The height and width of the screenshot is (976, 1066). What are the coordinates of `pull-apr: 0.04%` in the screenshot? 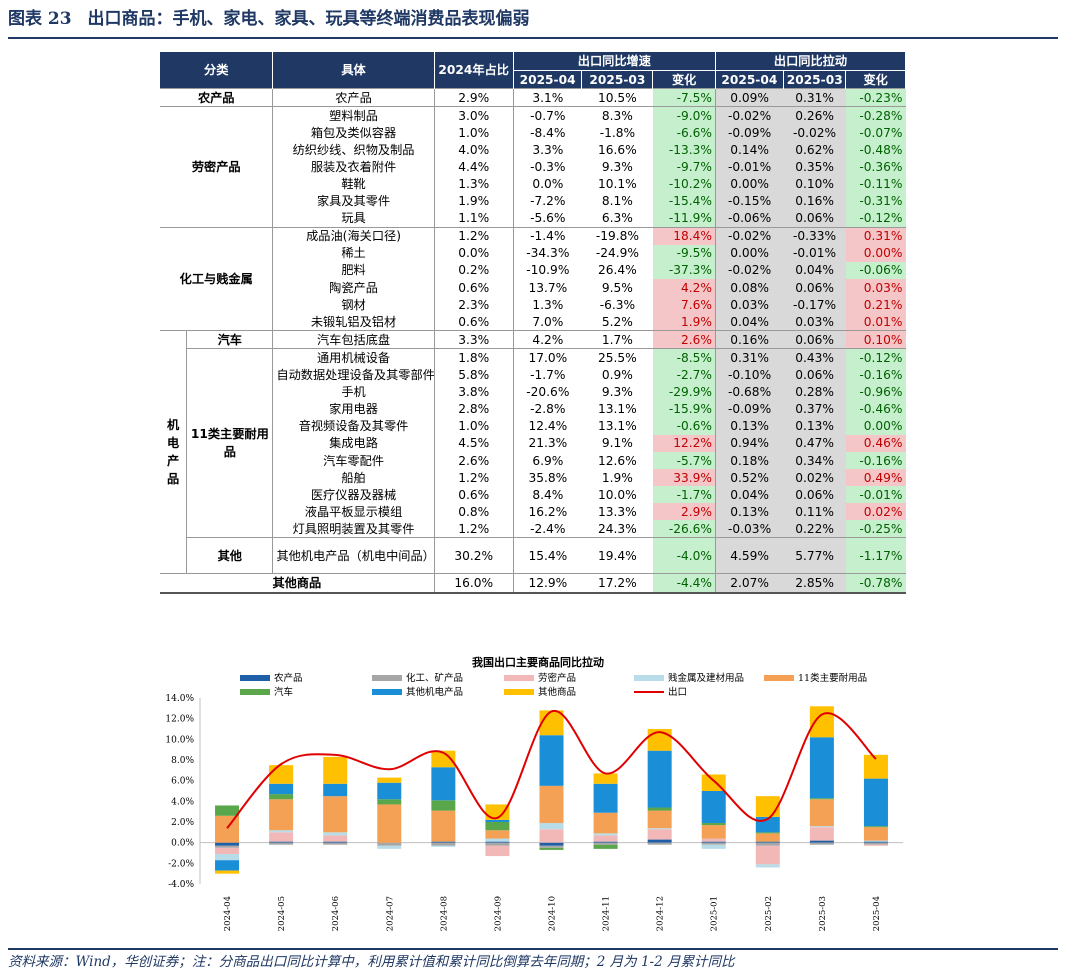 It's located at (749, 322).